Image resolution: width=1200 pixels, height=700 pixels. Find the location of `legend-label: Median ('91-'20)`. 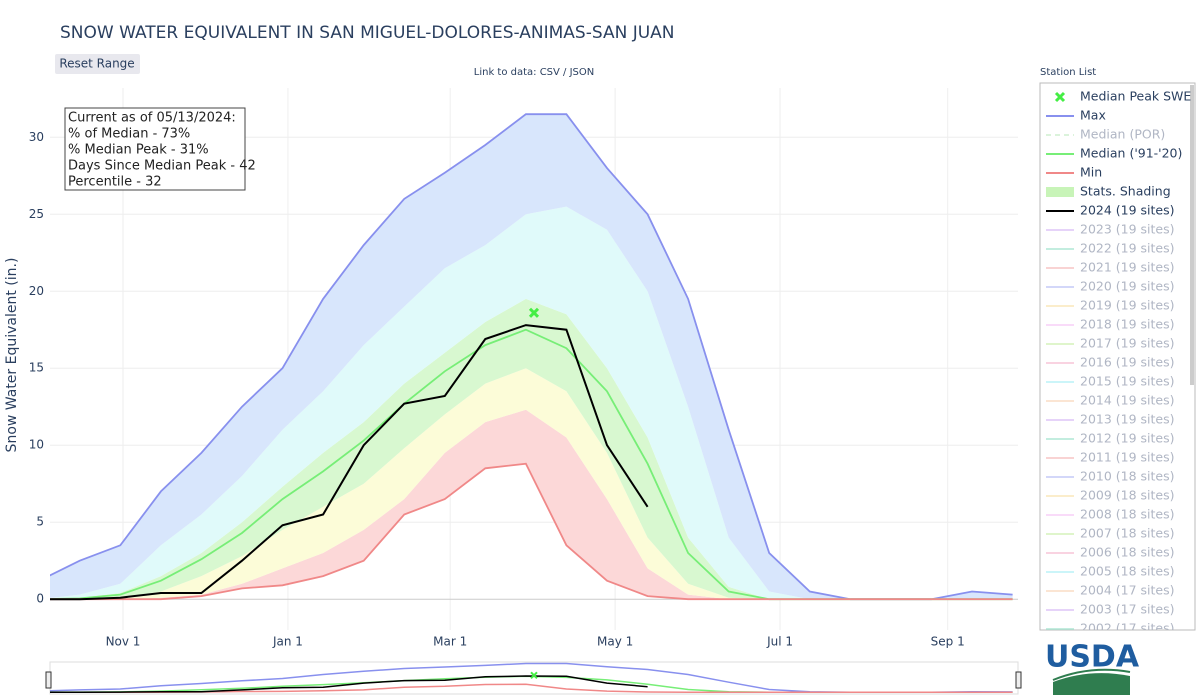

legend-label: Median ('91-'20) is located at coordinates (1131, 153).